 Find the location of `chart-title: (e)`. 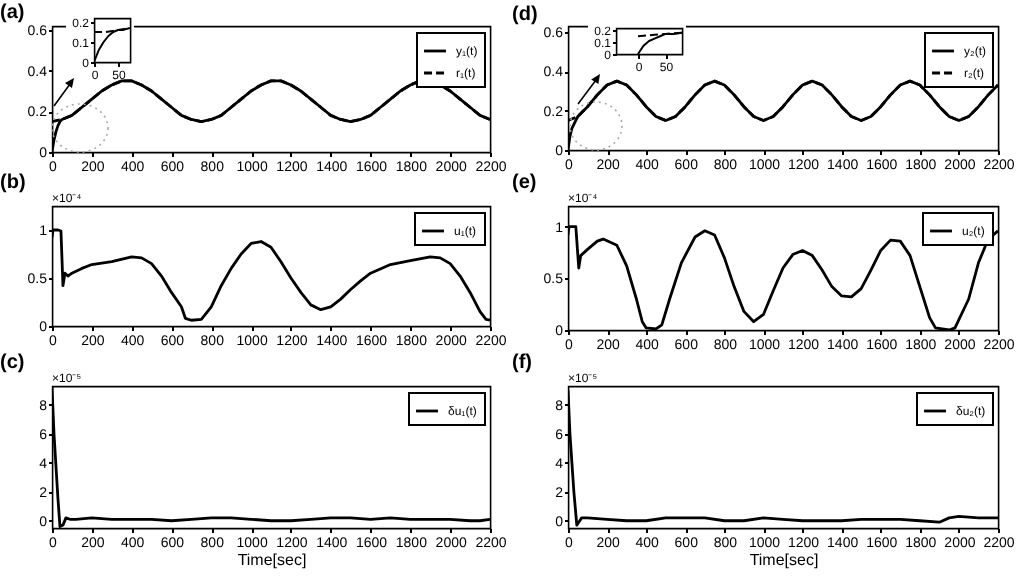

chart-title: (e) is located at coordinates (524, 183).